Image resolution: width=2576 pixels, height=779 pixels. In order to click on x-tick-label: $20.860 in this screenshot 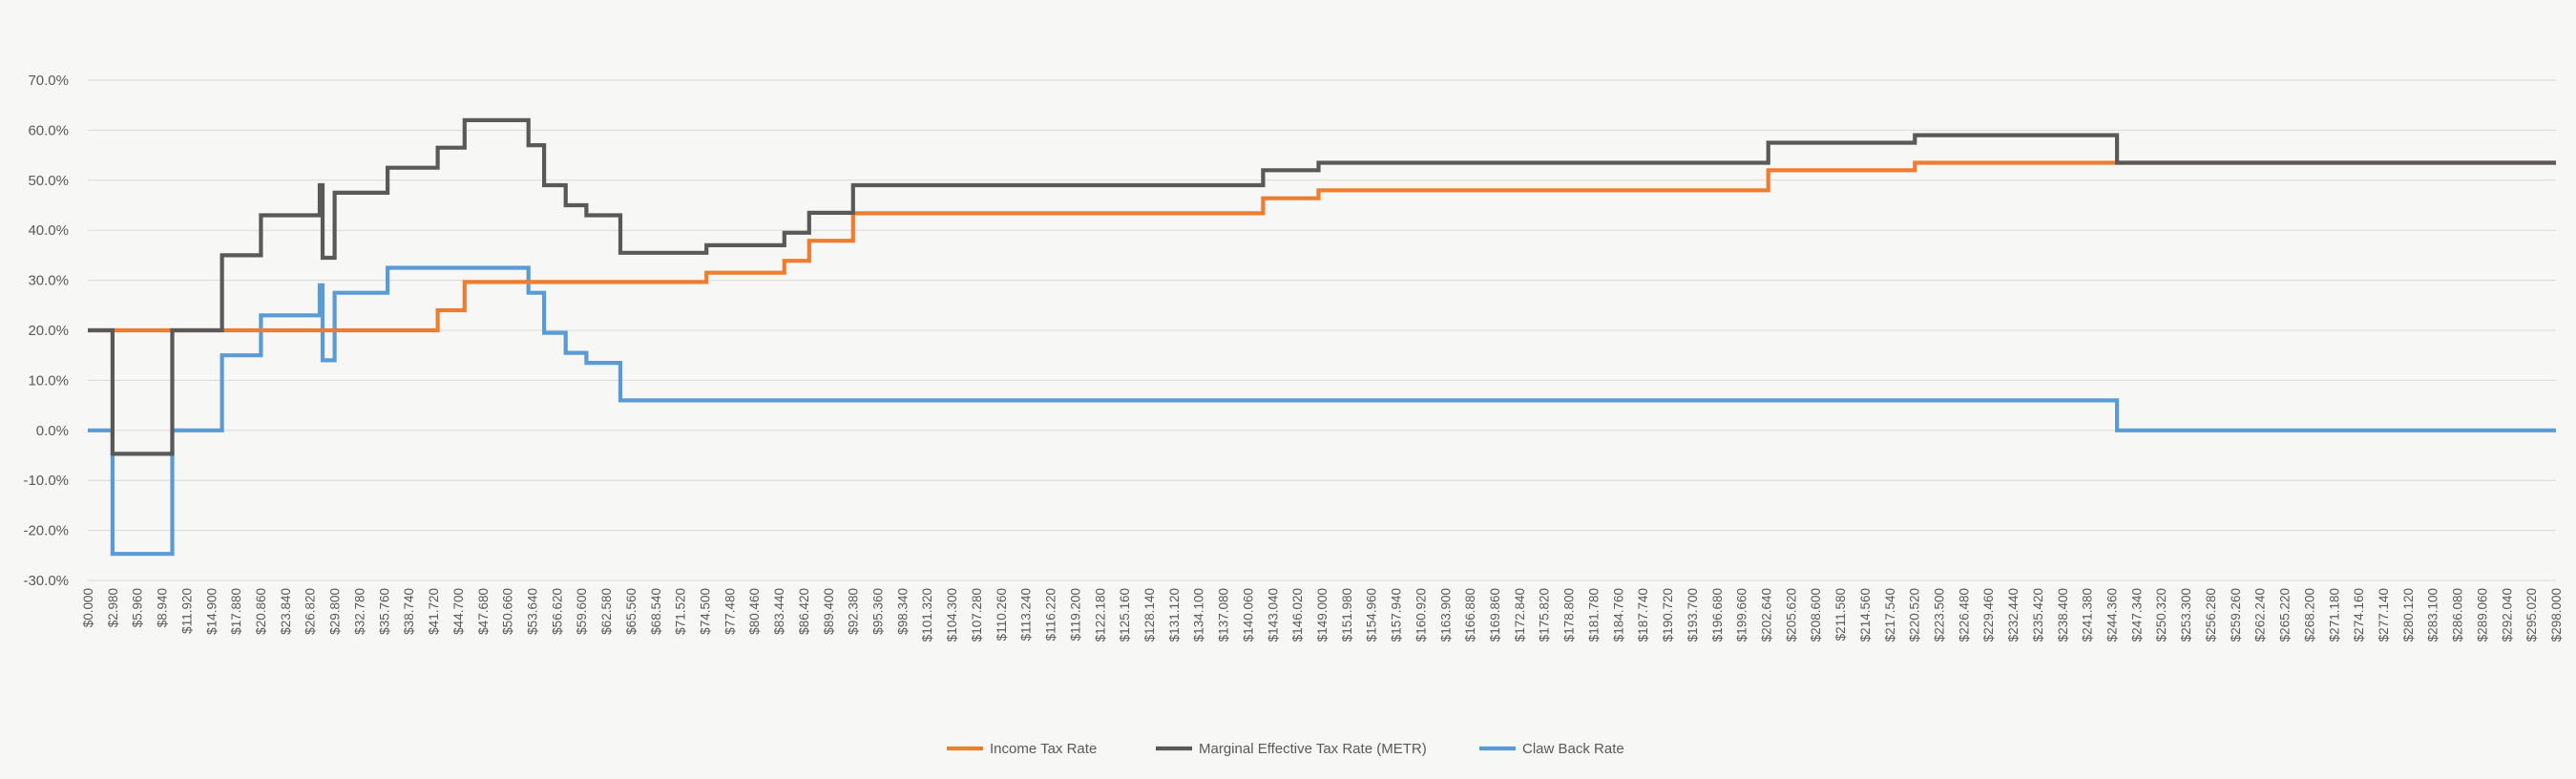, I will do `click(261, 611)`.